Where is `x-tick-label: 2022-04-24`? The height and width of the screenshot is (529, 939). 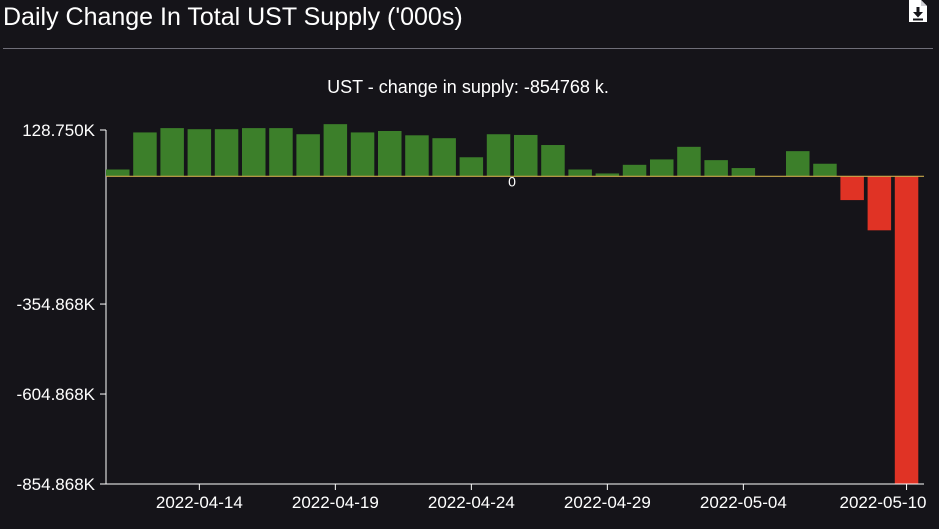 x-tick-label: 2022-04-24 is located at coordinates (471, 502).